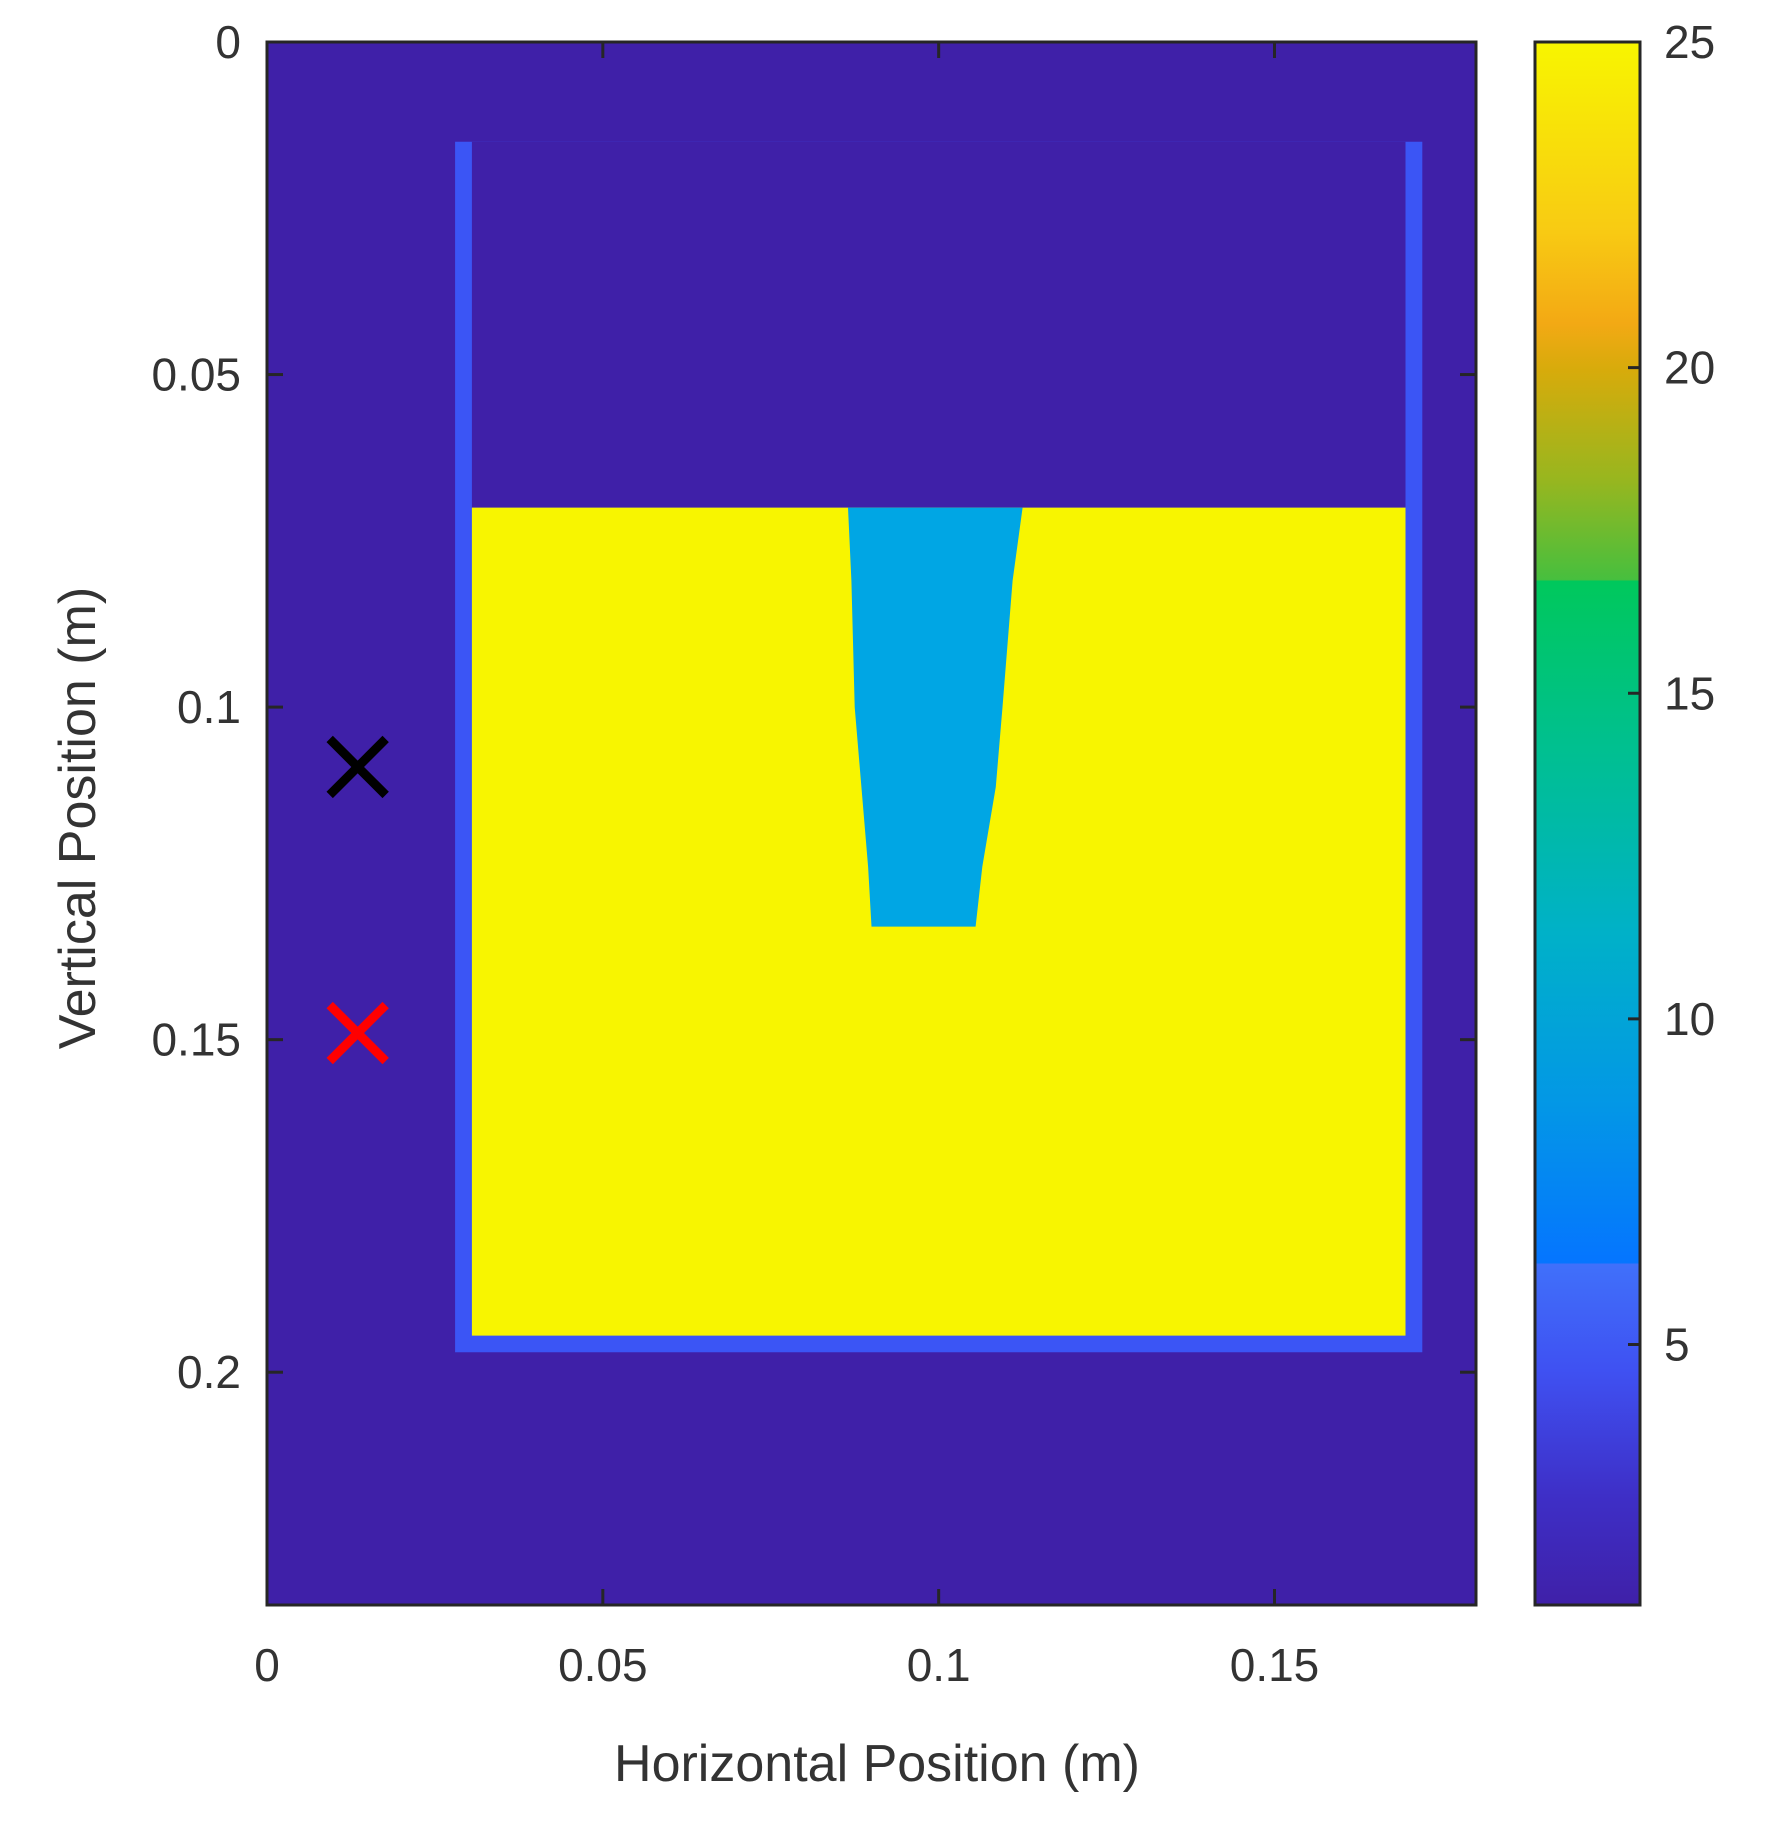 The image size is (1771, 1826). I want to click on x-tick-label: 0.15, so click(1275, 1665).